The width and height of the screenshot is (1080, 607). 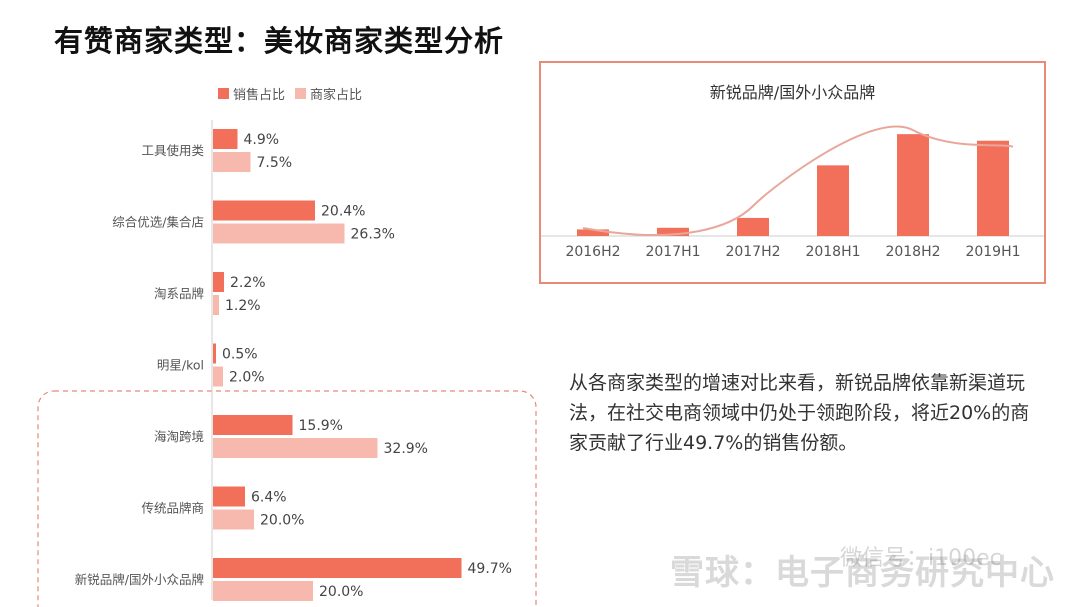 What do you see at coordinates (279, 41) in the screenshot?
I see `page-title: 有赞商家类型：美妆商家类型分析` at bounding box center [279, 41].